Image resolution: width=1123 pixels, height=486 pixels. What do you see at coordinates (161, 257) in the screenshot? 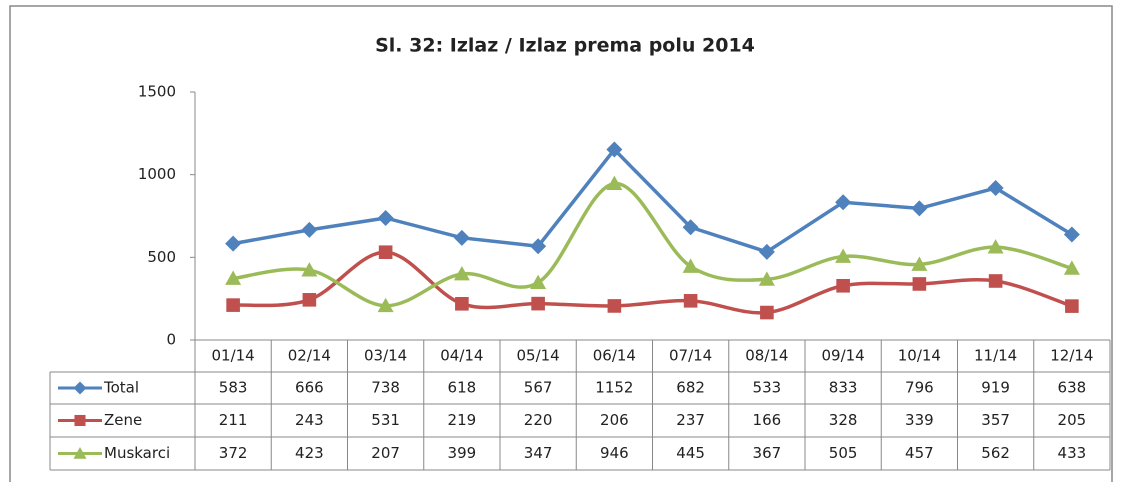
I see `y-tick-label: 500` at bounding box center [161, 257].